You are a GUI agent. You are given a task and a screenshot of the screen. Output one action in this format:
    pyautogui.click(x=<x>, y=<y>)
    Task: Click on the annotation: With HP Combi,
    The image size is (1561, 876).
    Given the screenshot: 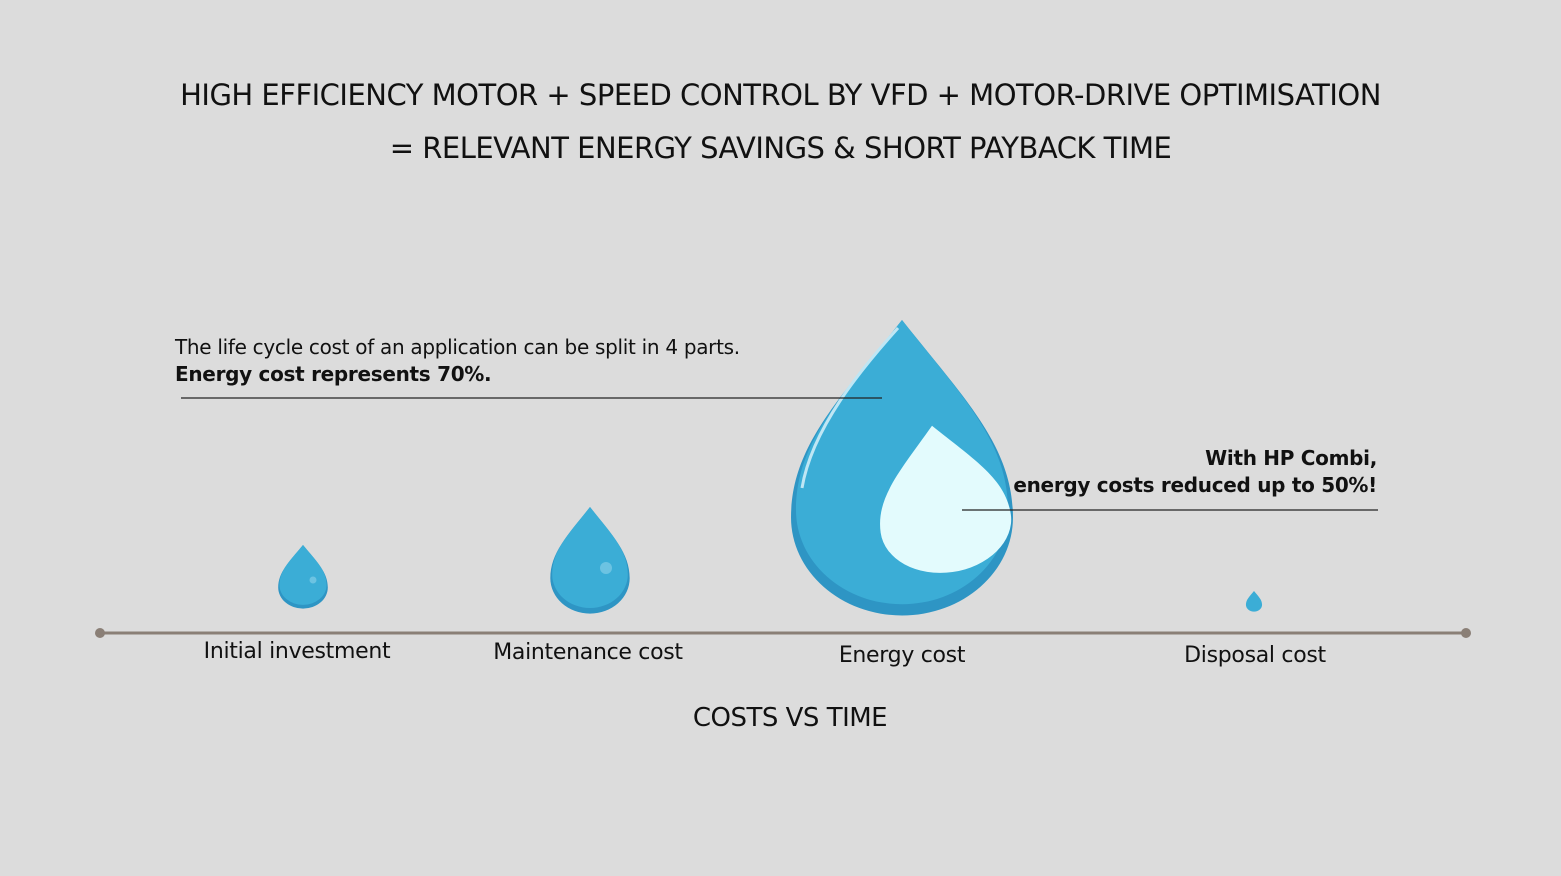 What is the action you would take?
    pyautogui.click(x=1291, y=458)
    